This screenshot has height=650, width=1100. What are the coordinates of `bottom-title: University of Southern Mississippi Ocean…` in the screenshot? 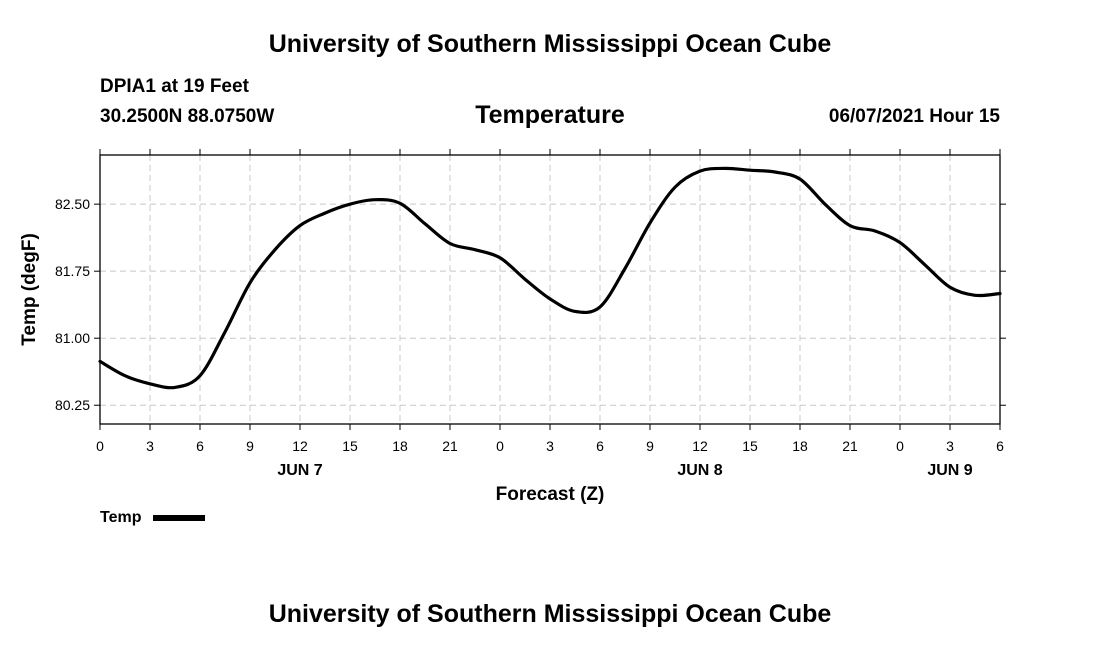 It's located at (550, 614).